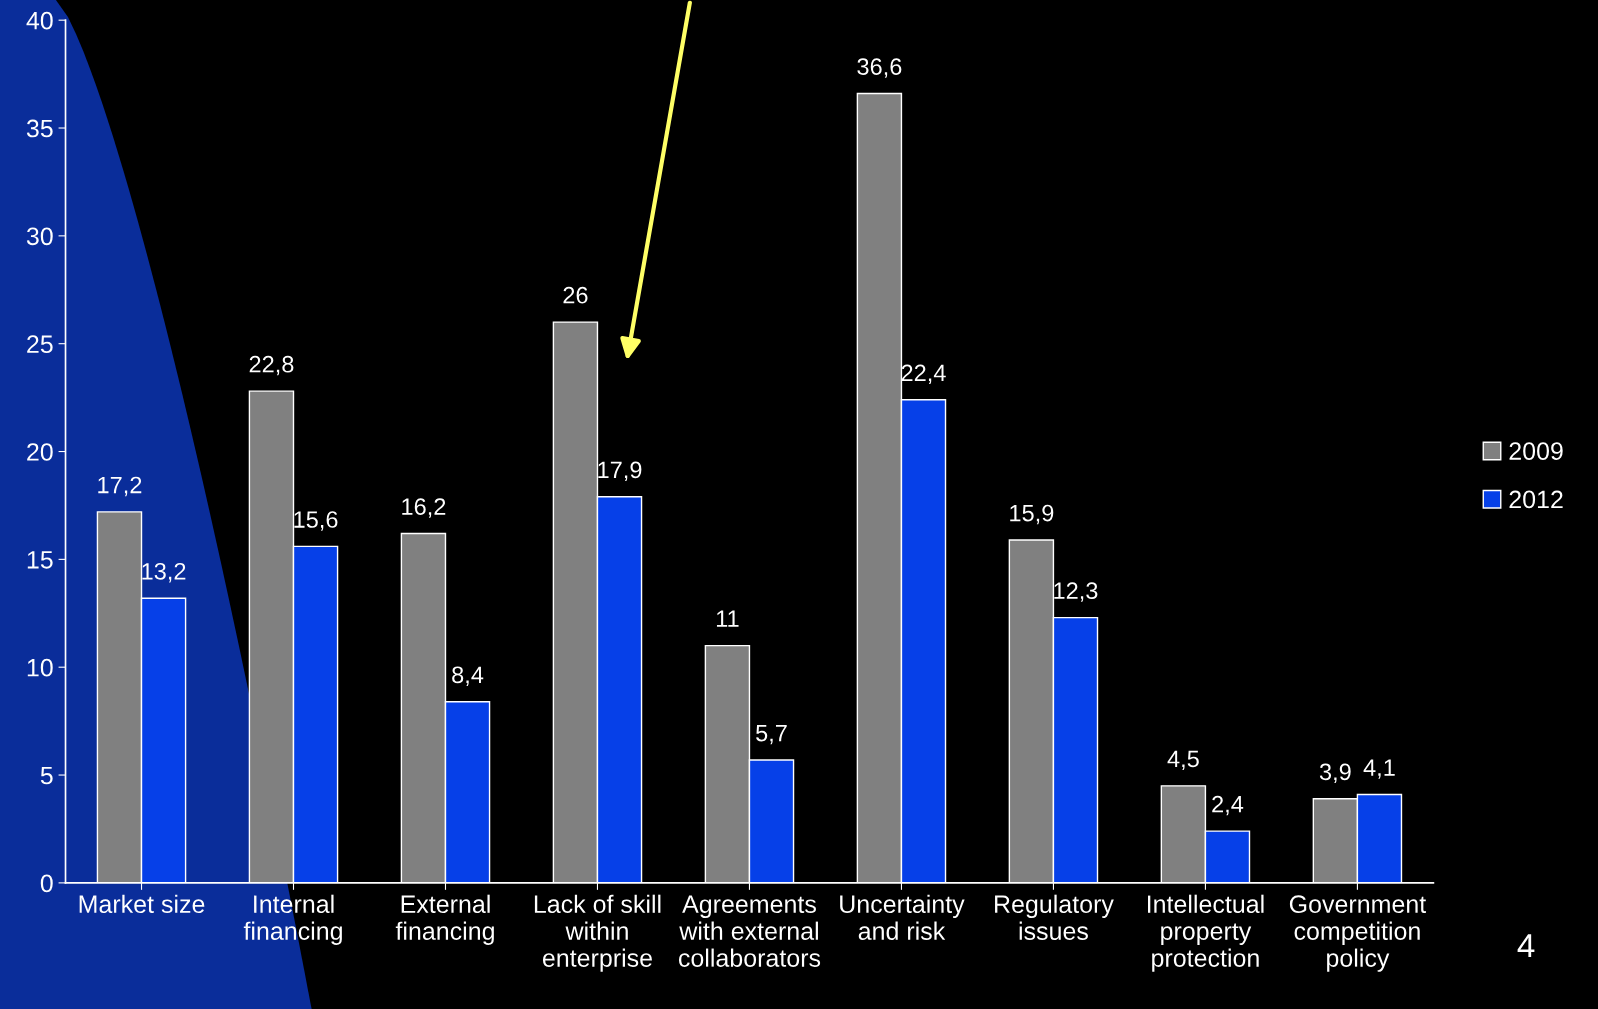 Image resolution: width=1598 pixels, height=1009 pixels. I want to click on data-label: 15,6, so click(316, 521).